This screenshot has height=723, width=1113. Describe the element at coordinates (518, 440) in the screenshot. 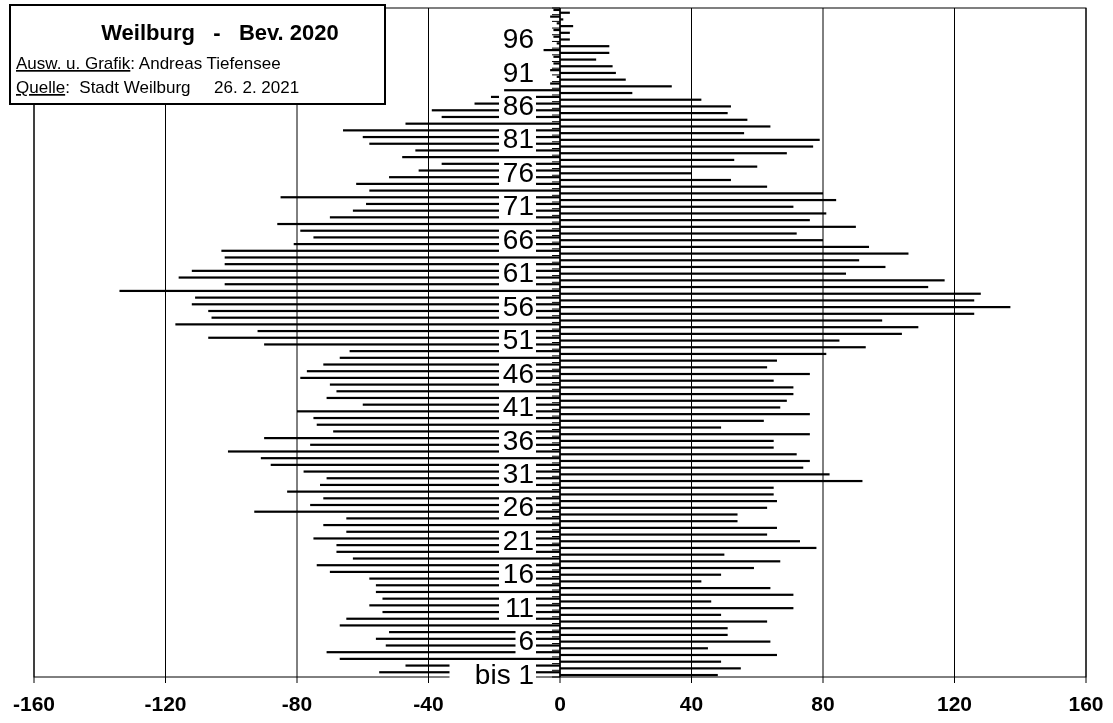

I see `y-tick-label: 36` at that location.